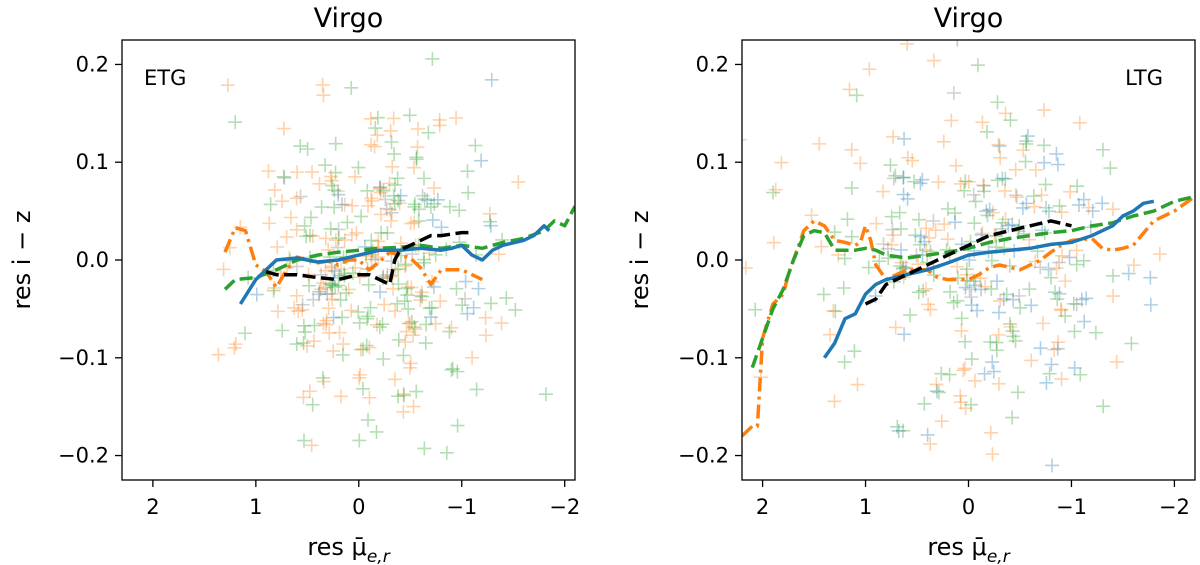 This screenshot has width=1200, height=565. I want to click on x-axis-label: res μ̄e,r, so click(968, 549).